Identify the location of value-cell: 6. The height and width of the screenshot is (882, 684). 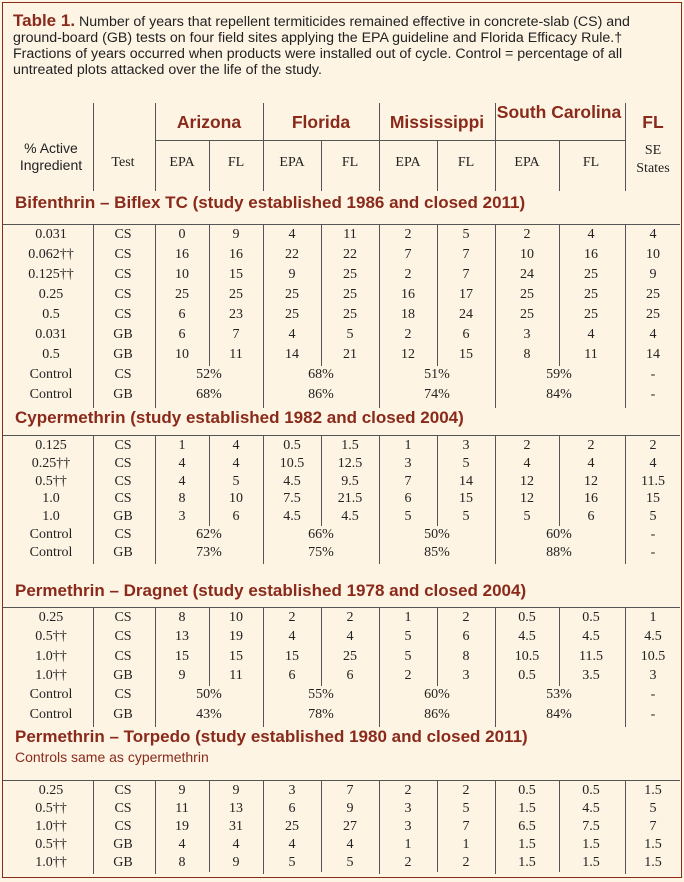
(292, 808).